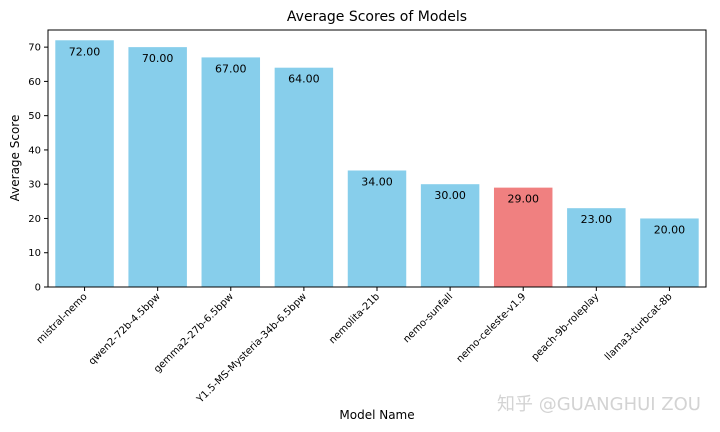 This screenshot has height=432, width=720. I want to click on x-tick-label: nemo-sunfall, so click(428, 318).